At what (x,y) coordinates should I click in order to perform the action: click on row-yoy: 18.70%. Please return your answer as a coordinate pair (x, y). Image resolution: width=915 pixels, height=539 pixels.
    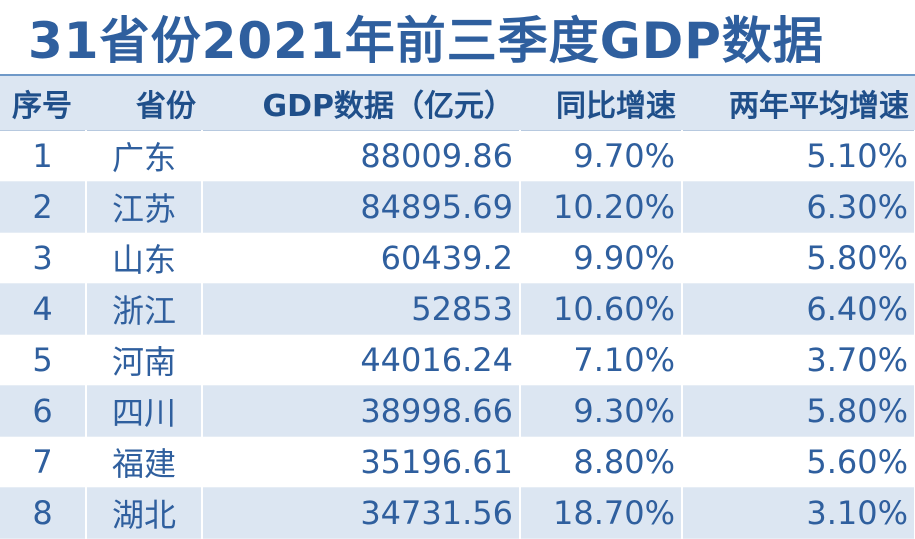
    Looking at the image, I should click on (601, 513).